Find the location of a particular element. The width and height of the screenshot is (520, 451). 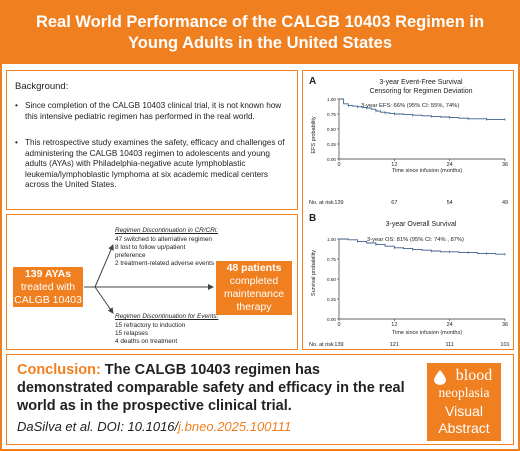

start-box: 139 AYAs treated with CALGB 10403 is located at coordinates (48, 287).